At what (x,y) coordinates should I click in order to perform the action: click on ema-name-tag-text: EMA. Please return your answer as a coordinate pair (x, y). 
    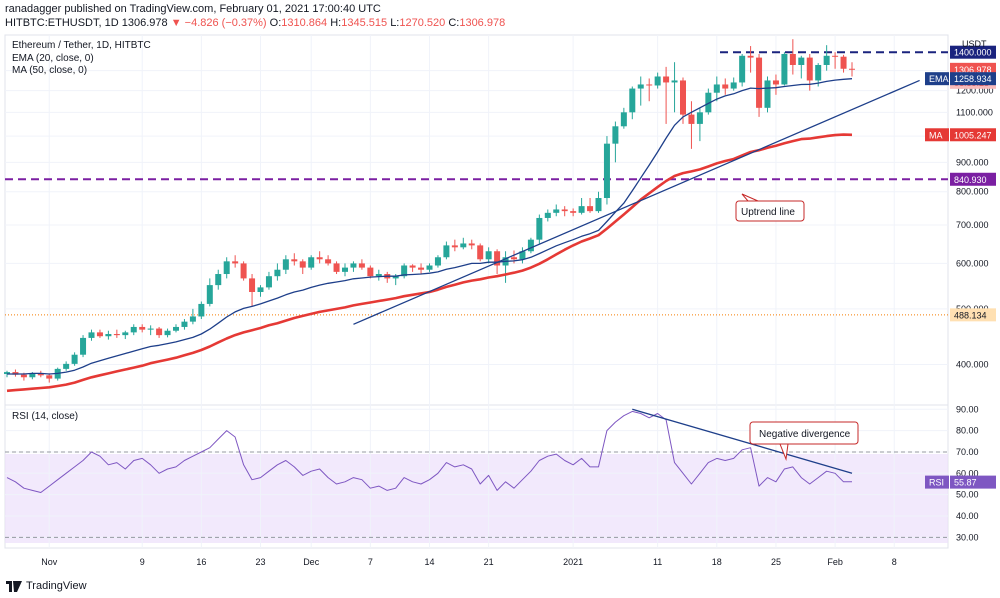
    Looking at the image, I should click on (939, 79).